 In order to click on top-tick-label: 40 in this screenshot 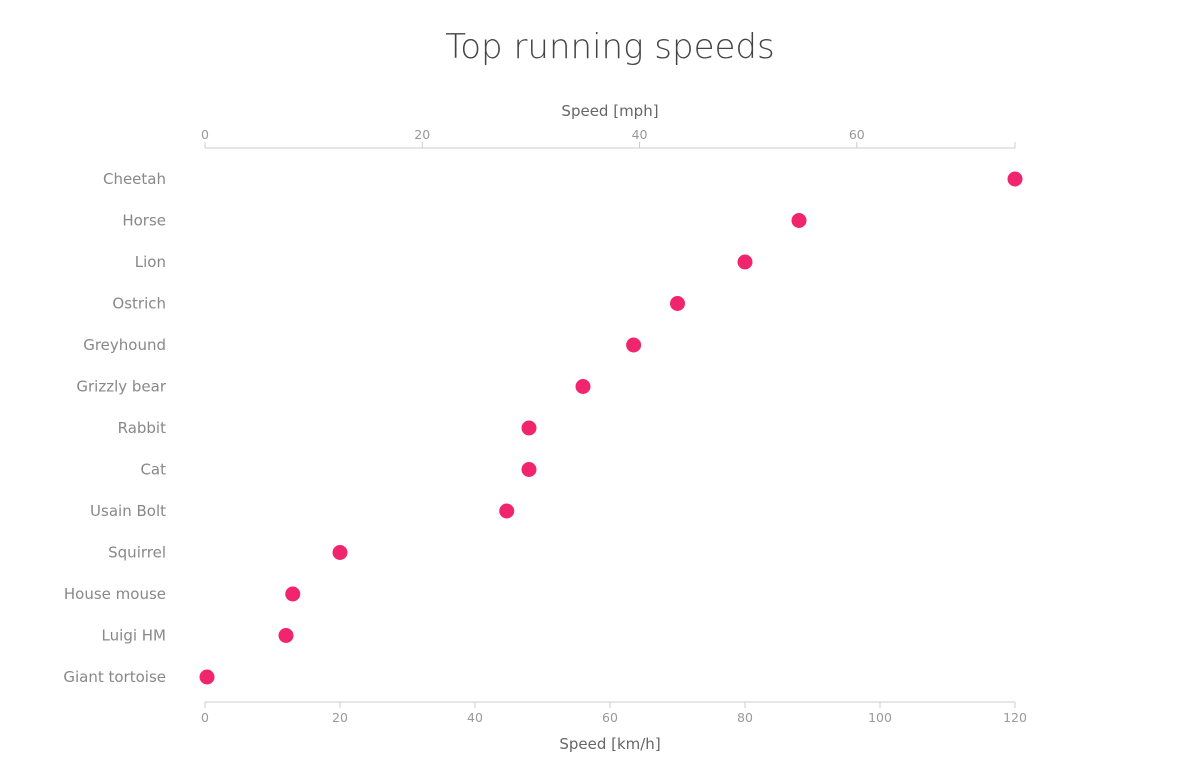, I will do `click(640, 134)`.